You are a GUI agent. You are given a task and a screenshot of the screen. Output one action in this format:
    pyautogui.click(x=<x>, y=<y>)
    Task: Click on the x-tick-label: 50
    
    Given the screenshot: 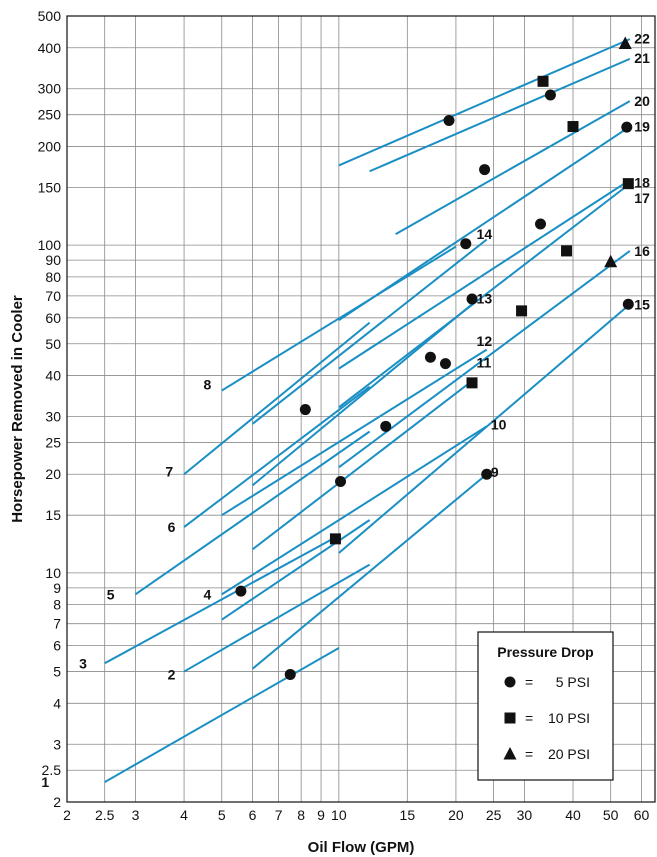 What is the action you would take?
    pyautogui.click(x=611, y=815)
    